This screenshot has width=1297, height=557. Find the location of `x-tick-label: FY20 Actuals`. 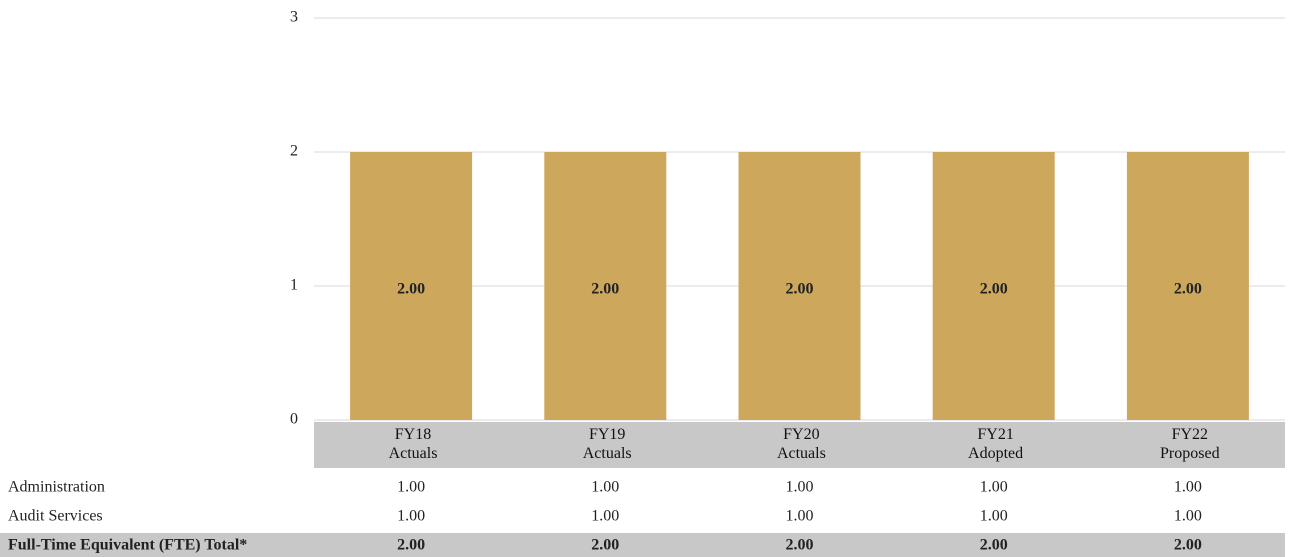

x-tick-label: FY20 Actuals is located at coordinates (801, 444).